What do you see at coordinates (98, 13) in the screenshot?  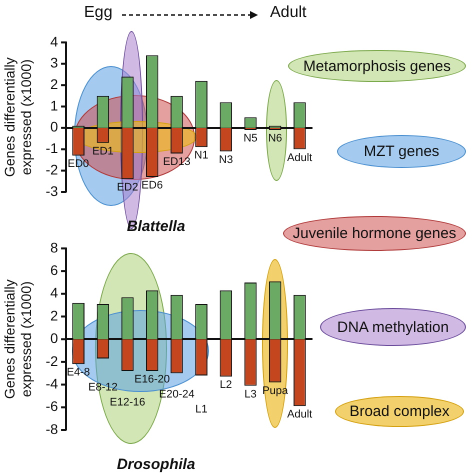 I see `text: Egg` at bounding box center [98, 13].